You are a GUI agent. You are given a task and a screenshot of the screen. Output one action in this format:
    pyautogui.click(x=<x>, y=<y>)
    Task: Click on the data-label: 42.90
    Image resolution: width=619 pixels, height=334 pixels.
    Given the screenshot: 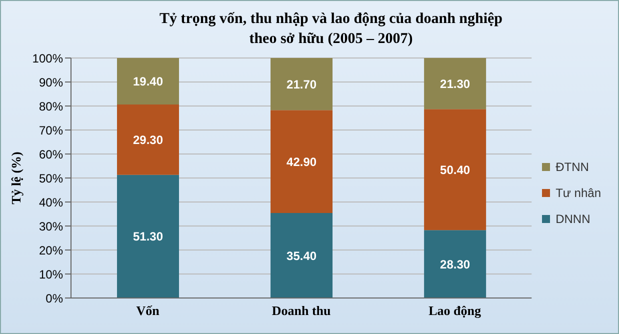 What is the action you would take?
    pyautogui.click(x=301, y=161)
    